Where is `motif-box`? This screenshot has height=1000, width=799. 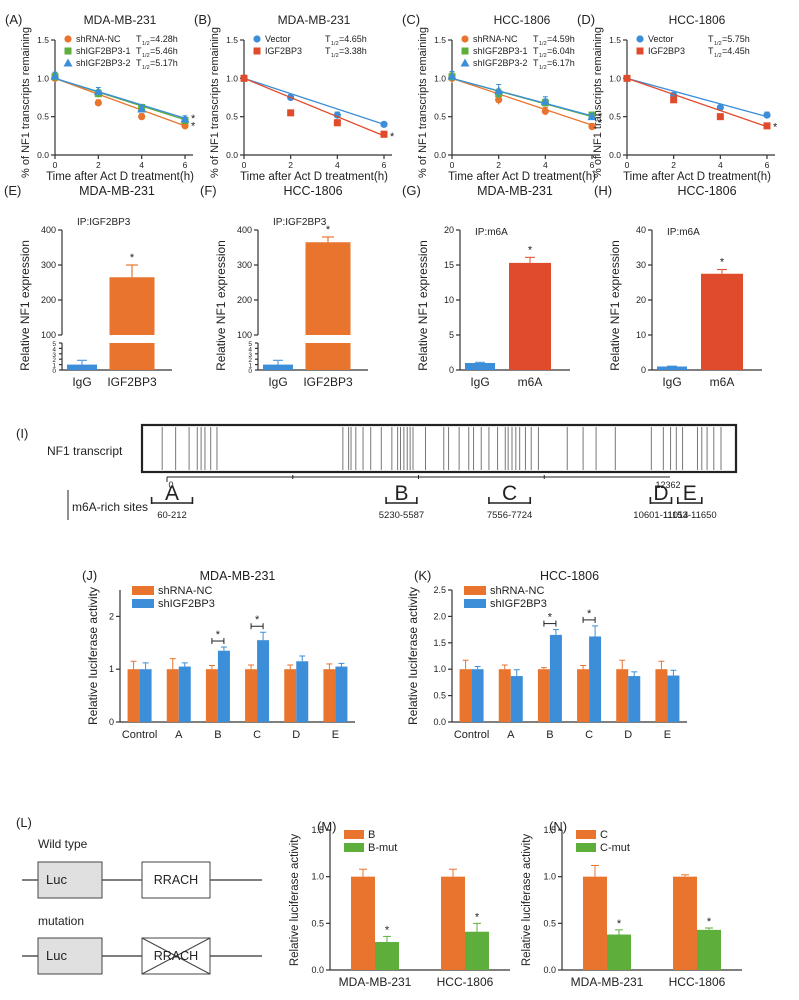
motif-box is located at coordinates (176, 880).